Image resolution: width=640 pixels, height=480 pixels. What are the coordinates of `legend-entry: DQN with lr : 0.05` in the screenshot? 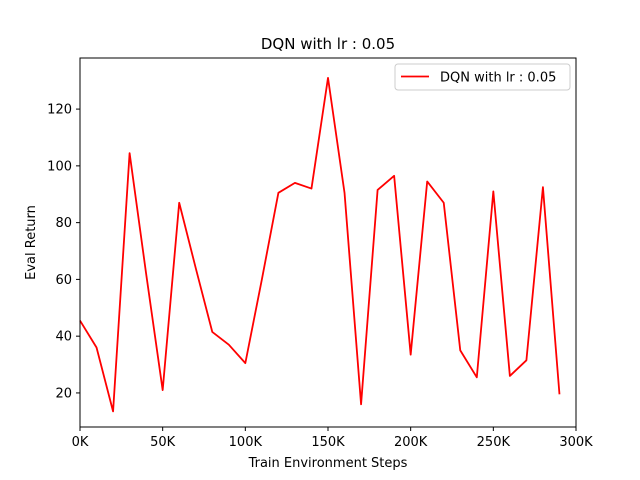 It's located at (498, 78).